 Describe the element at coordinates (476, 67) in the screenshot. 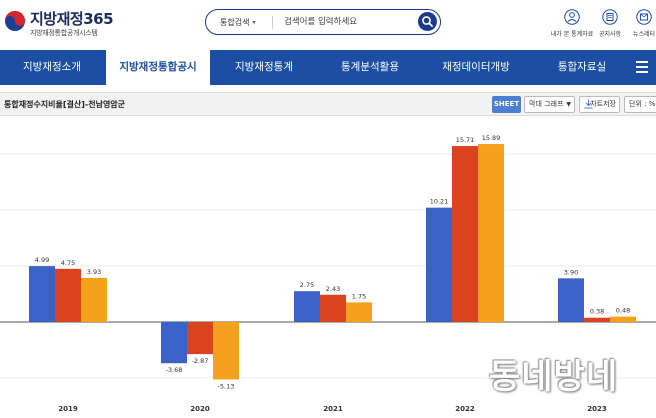

I see `nav-item-open-data: 재정데이터개방` at that location.